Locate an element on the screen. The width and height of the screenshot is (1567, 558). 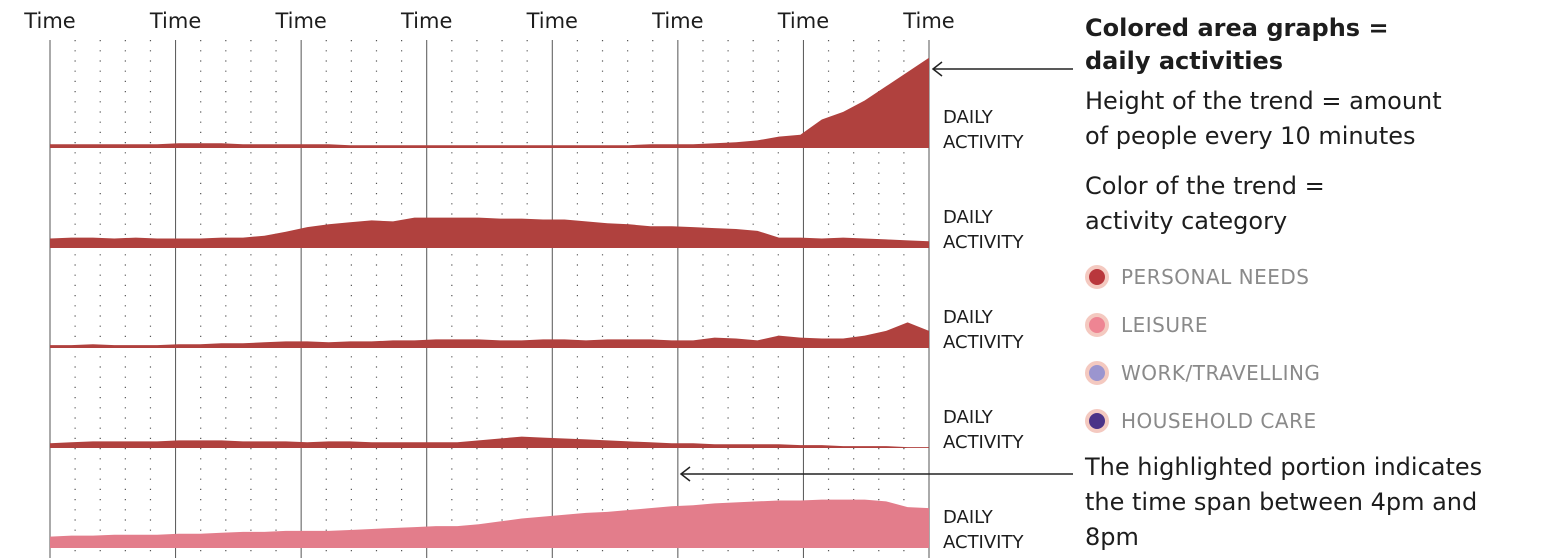
category-household-care: HOUSEHOLD CARE is located at coordinates (1320, 421).